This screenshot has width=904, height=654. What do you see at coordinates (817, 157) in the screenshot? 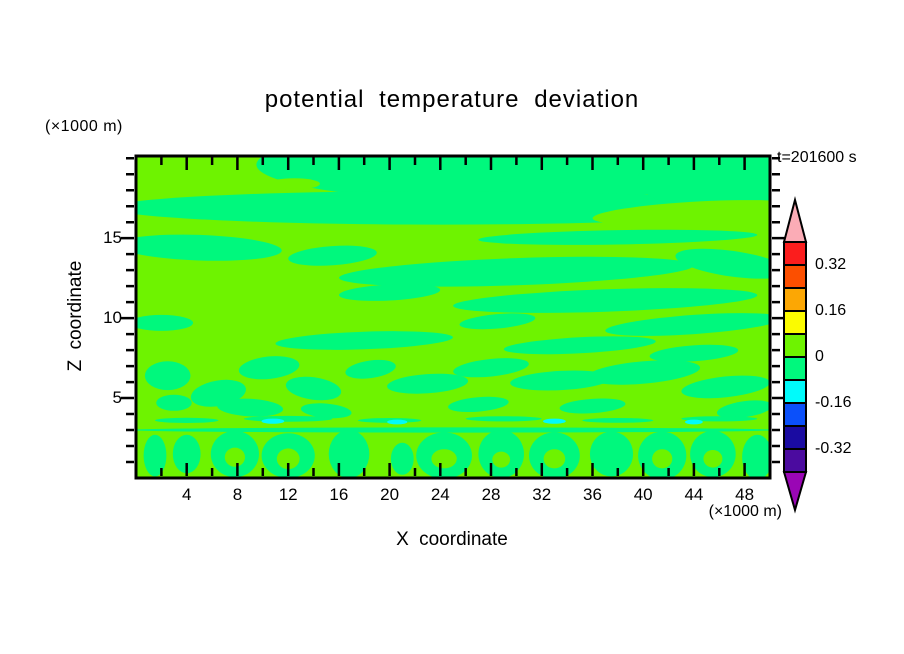
I see `time-annotation: t=201600 s` at bounding box center [817, 157].